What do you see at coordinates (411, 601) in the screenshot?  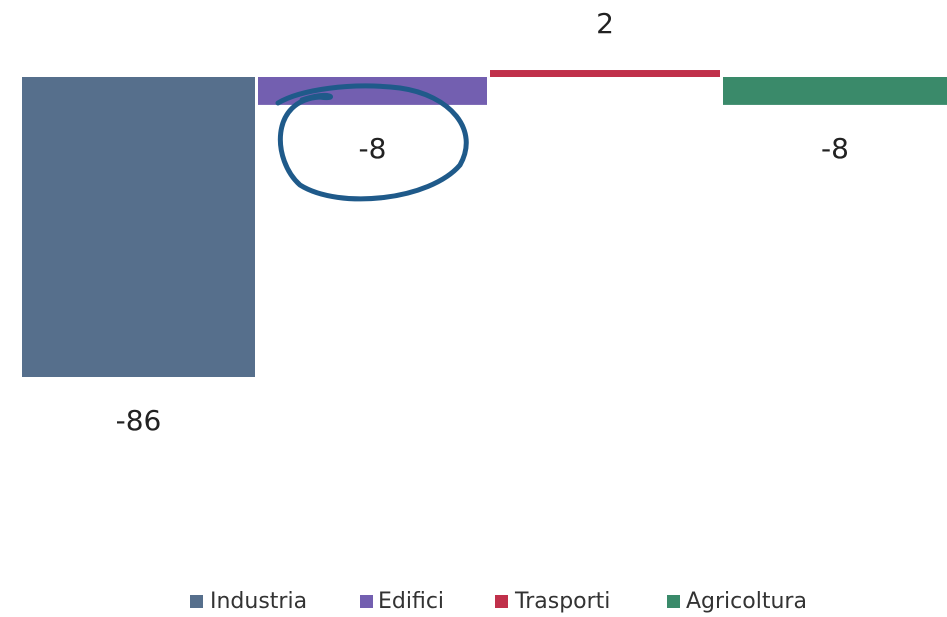 I see `legend-label: Edifici` at bounding box center [411, 601].